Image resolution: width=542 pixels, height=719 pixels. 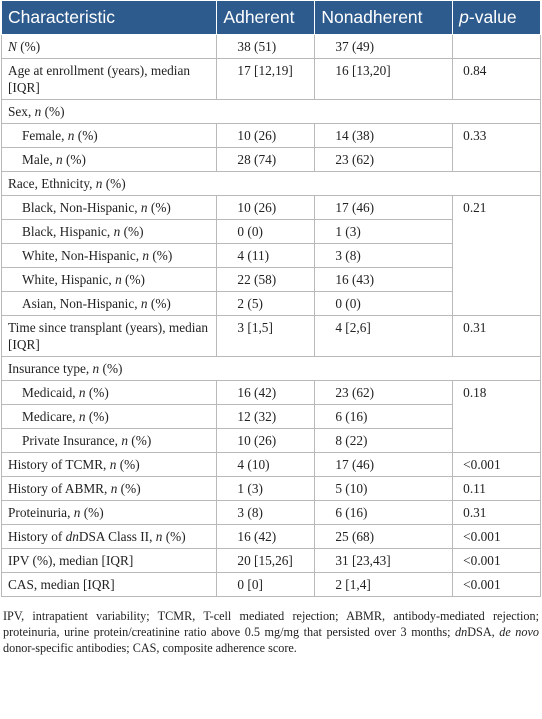 I want to click on row-label: Proteinuria, n (%), so click(x=109, y=512).